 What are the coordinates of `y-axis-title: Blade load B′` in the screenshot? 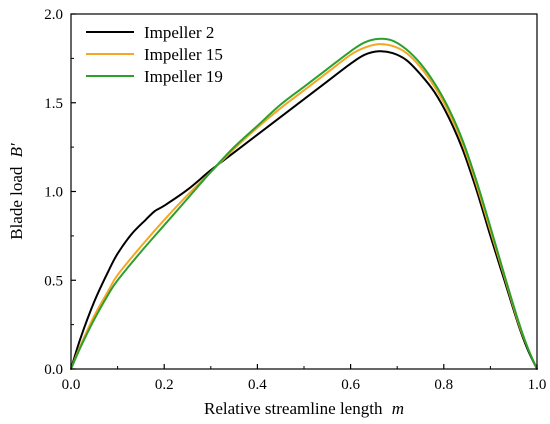 It's located at (16, 191).